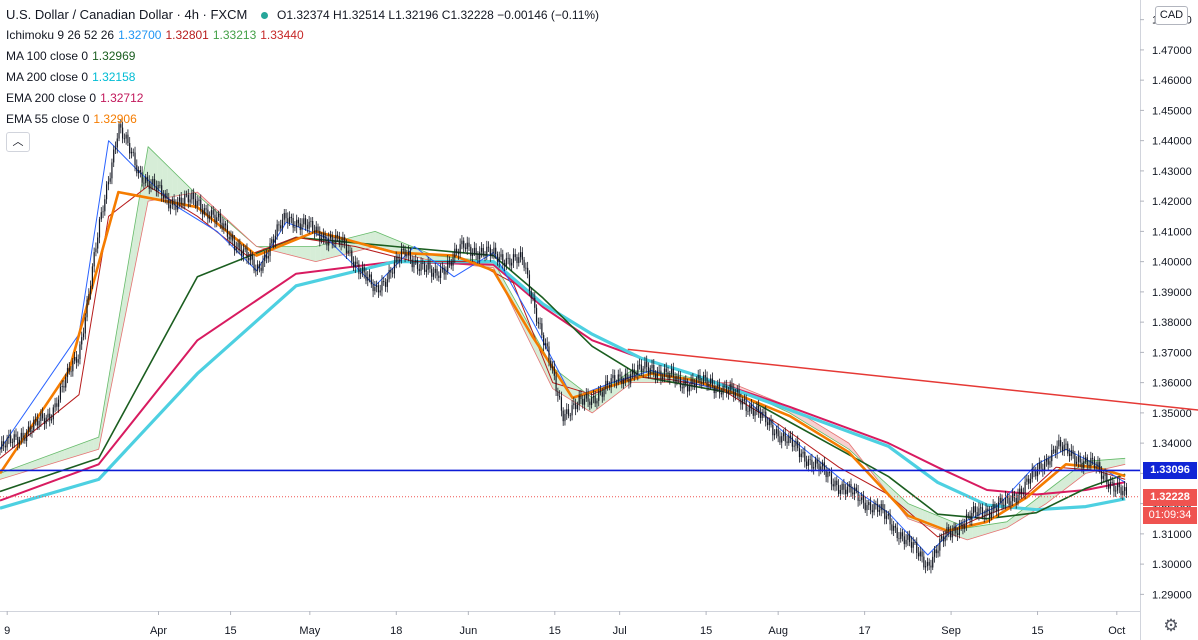 The width and height of the screenshot is (1198, 640). What do you see at coordinates (114, 77) in the screenshot?
I see `indicator-value: 1.32158` at bounding box center [114, 77].